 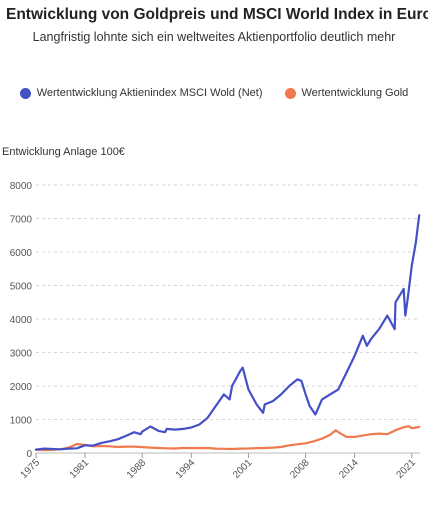 I want to click on x-tick-label-1994: 1994, so click(x=186, y=469).